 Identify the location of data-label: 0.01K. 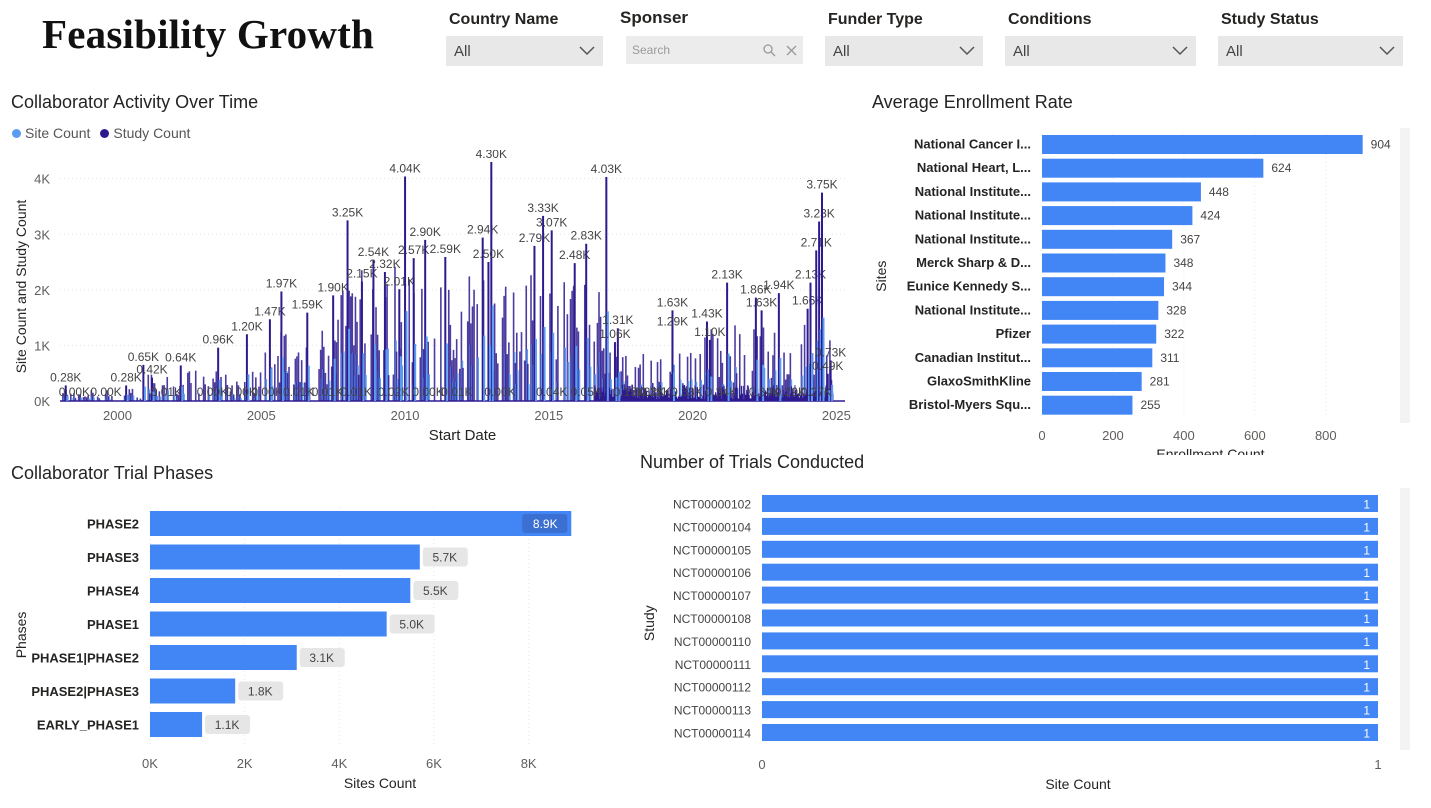
(166, 392).